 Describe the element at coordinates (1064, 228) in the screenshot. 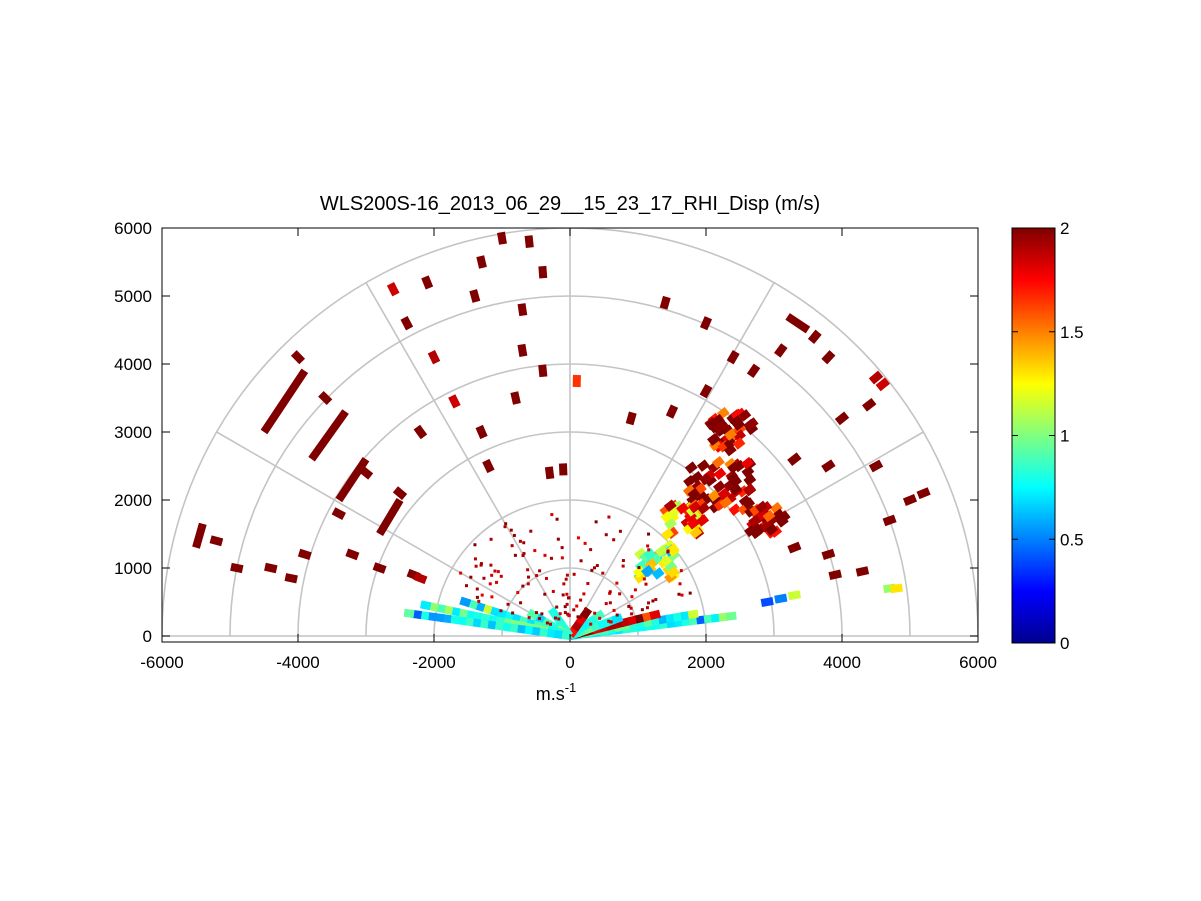

I see `colorbar-tick-label: 2` at that location.